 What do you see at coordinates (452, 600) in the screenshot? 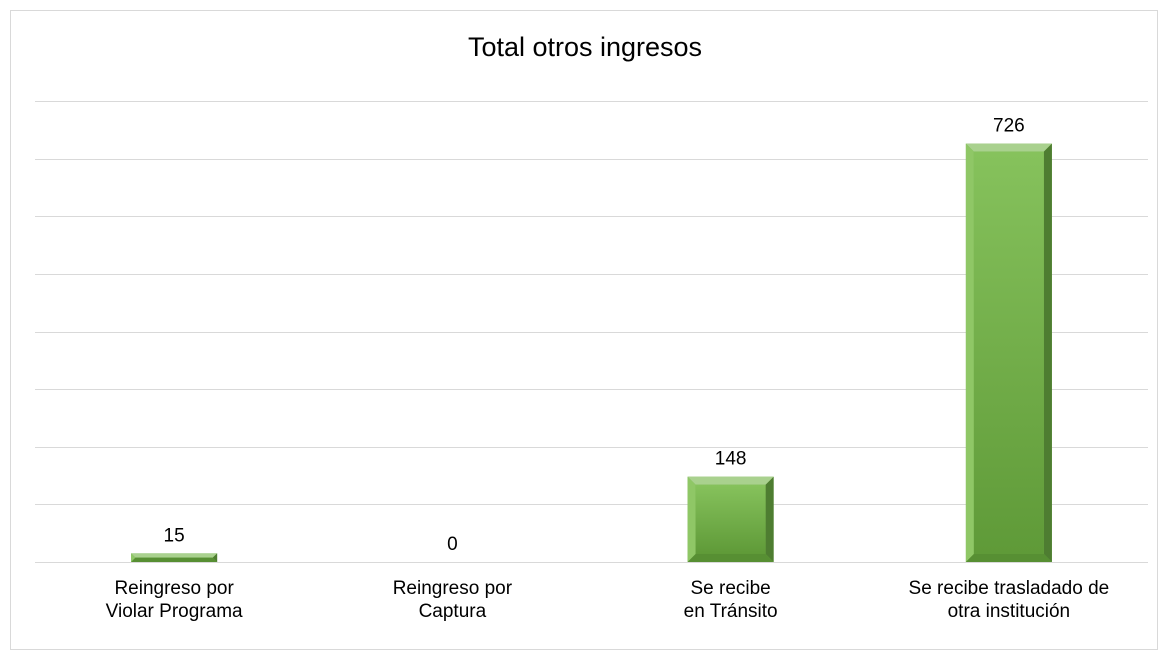
I see `category-label-1: Reingreso por Captura` at bounding box center [452, 600].